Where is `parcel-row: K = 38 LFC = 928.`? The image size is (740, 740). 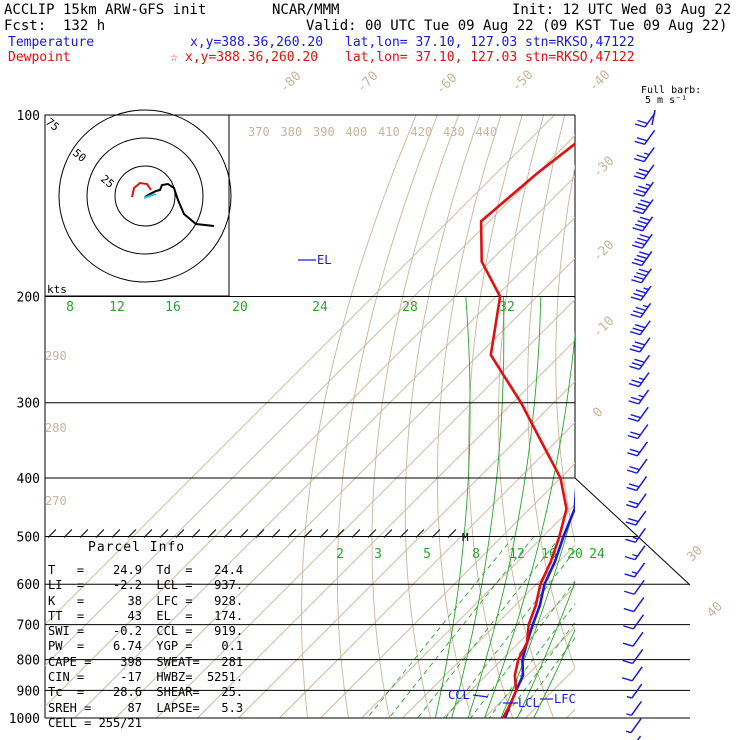
parcel-row: K = 38 LFC = 928. is located at coordinates (146, 600).